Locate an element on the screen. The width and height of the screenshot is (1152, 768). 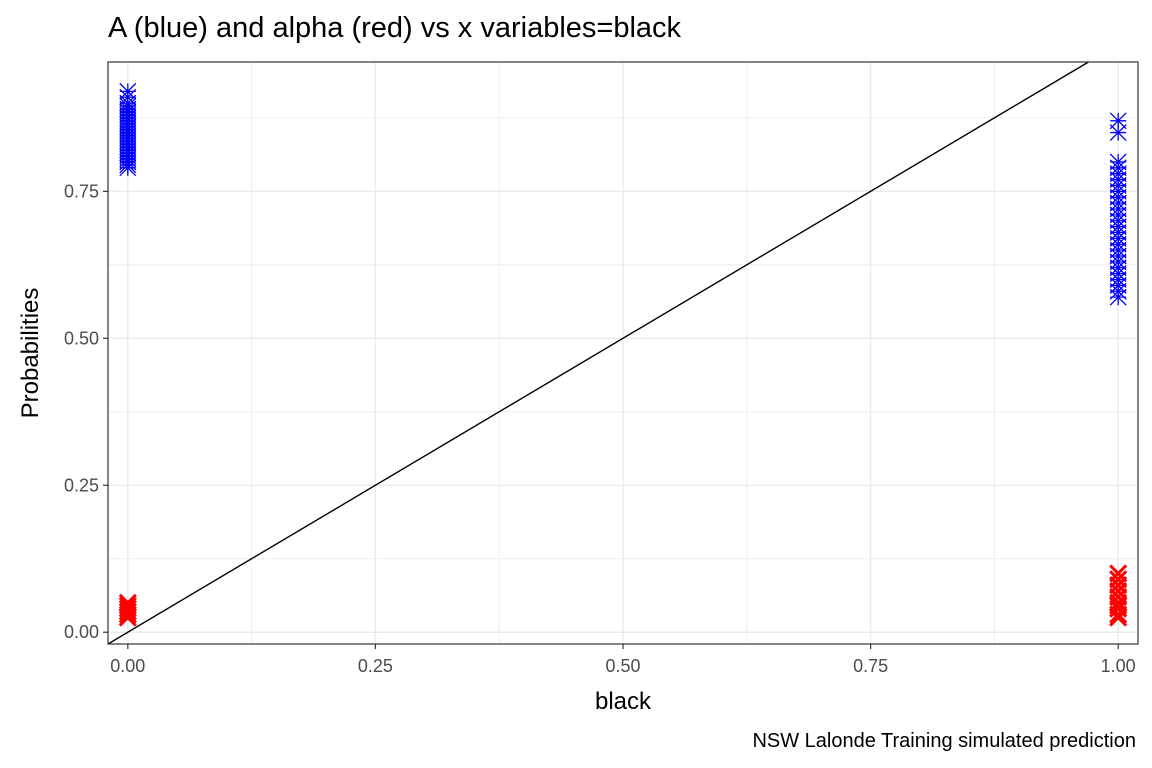
x-tick-label: 0.50 is located at coordinates (622, 666).